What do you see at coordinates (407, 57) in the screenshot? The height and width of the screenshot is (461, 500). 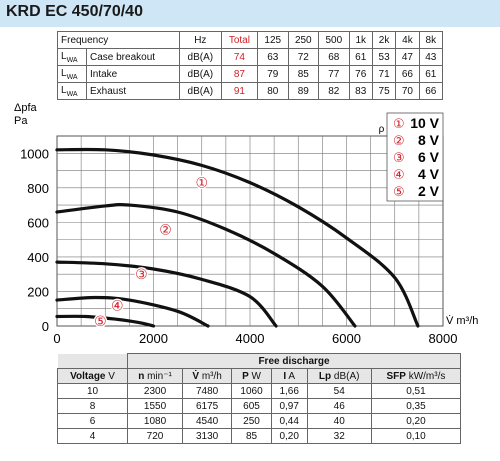 I see `sound-row-value: 47` at bounding box center [407, 57].